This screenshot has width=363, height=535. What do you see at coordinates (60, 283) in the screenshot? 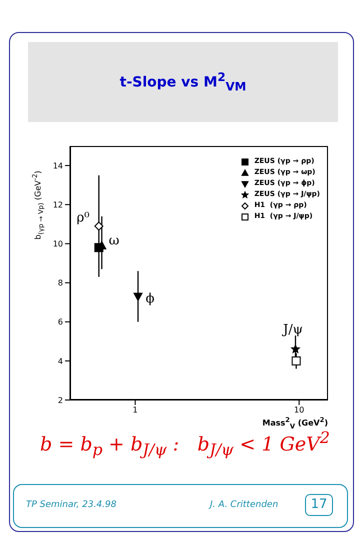
I see `y-tick-label: 8` at bounding box center [60, 283].